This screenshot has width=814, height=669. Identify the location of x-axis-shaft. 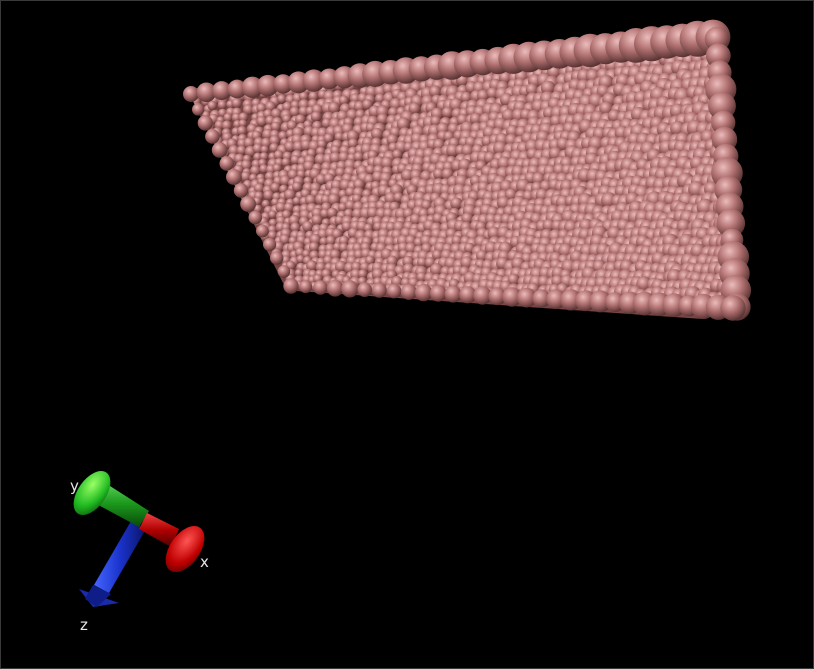
(159, 530).